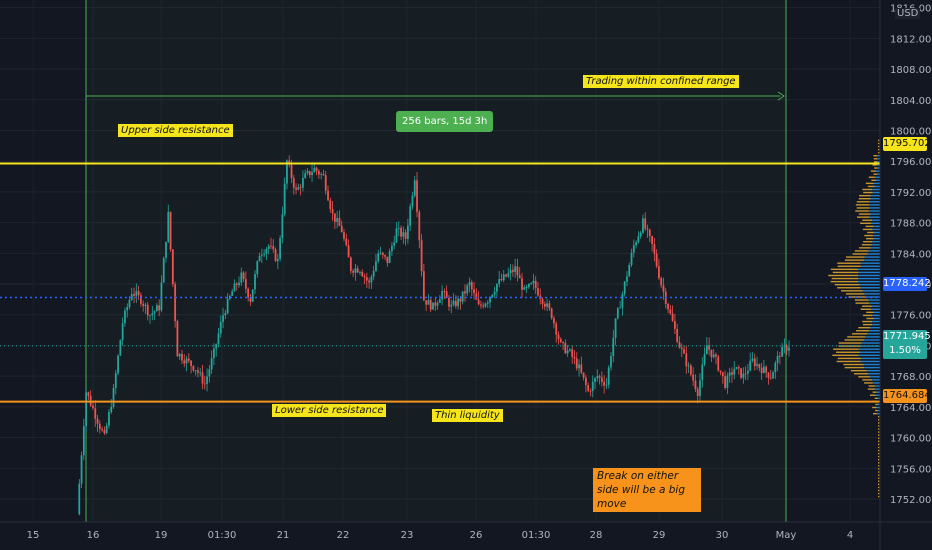 The height and width of the screenshot is (550, 932). Describe the element at coordinates (466, 531) in the screenshot. I see `x-axis: 15 16 19 01:30 21 22 23 26 01:30 28 29 30 May 4` at that location.